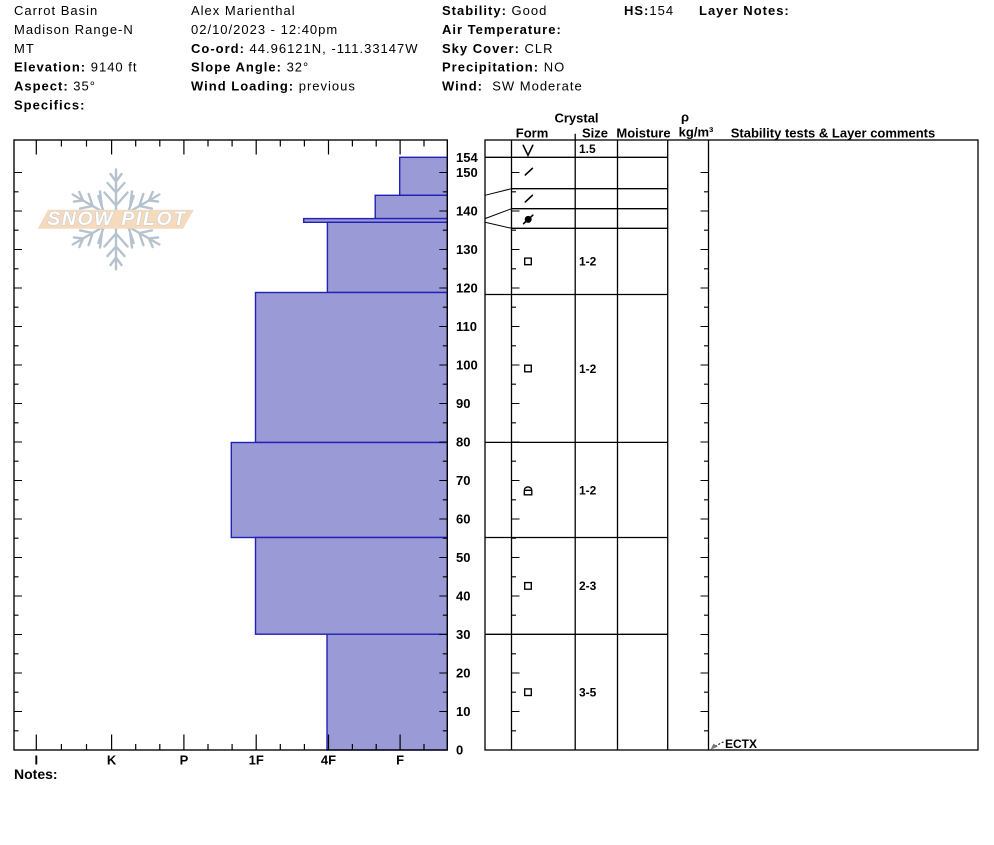 This screenshot has height=845, width=994. Describe the element at coordinates (587, 149) in the screenshot. I see `svg-text: 1.5` at that location.